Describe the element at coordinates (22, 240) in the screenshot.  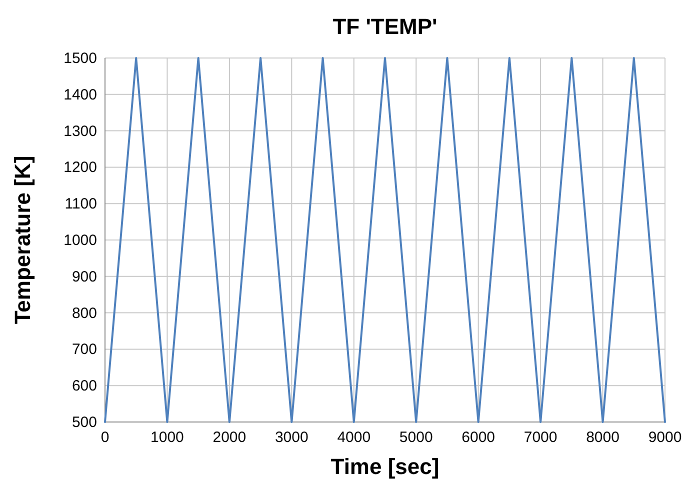
I see `y-axis-title: Temperature [K]` at that location.